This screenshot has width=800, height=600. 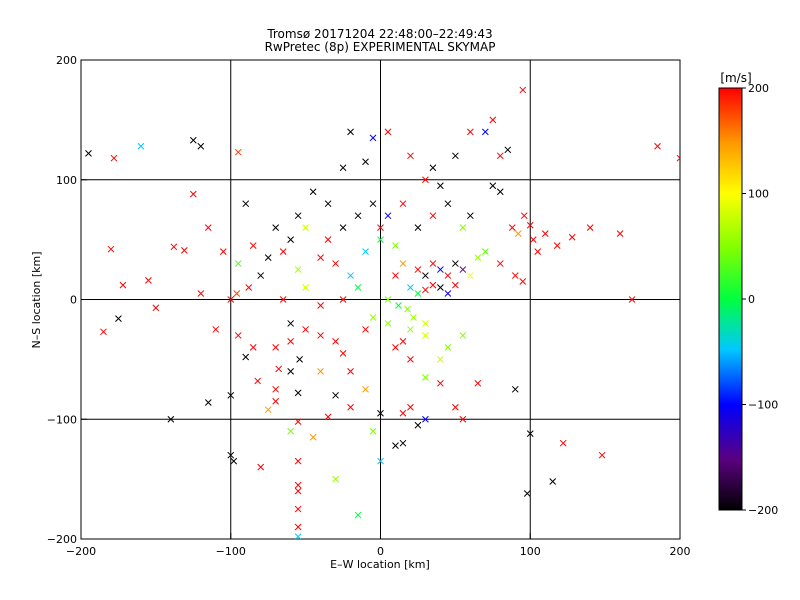 What do you see at coordinates (751, 299) in the screenshot?
I see `colorbar-tick-label: 0` at bounding box center [751, 299].